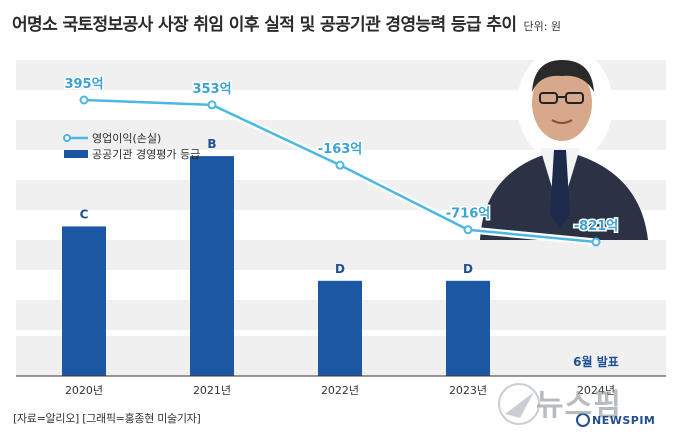 The image size is (680, 446). Describe the element at coordinates (84, 214) in the screenshot. I see `bar-grade-label-0: C` at that location.